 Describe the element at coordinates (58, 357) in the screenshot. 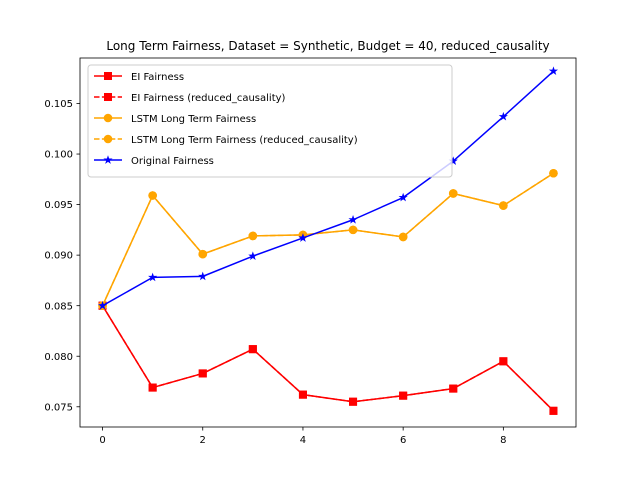

I see `y-tick-label: 0.080` at that location.